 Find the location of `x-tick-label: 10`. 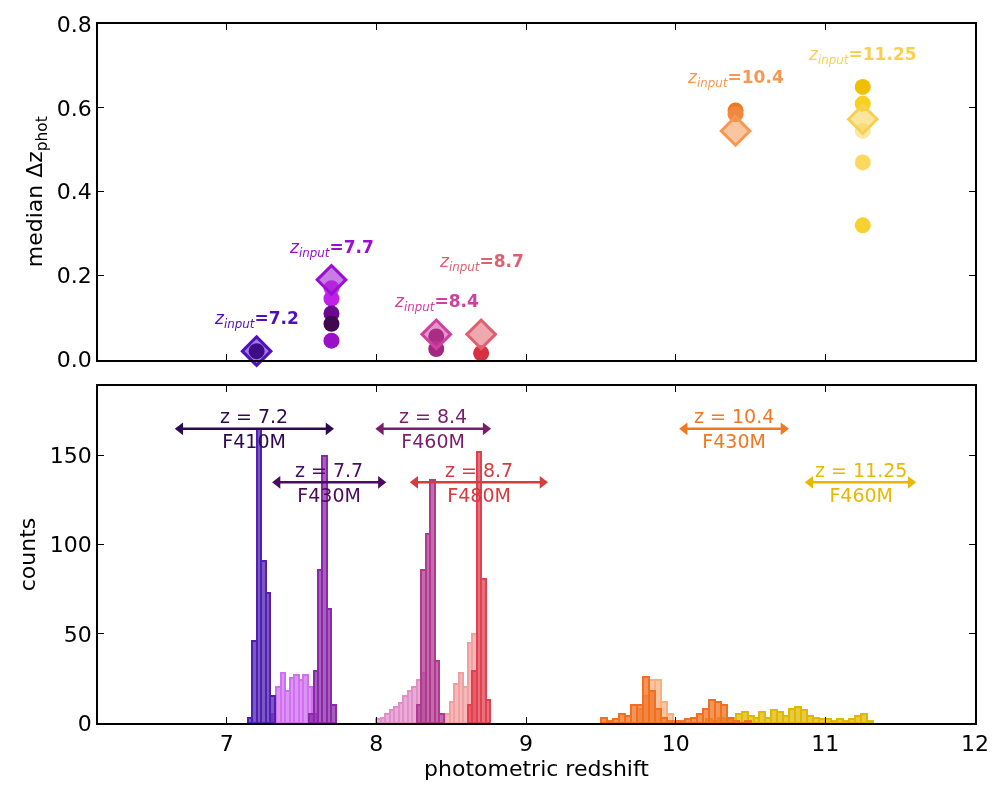

x-tick-label: 10 is located at coordinates (675, 744).